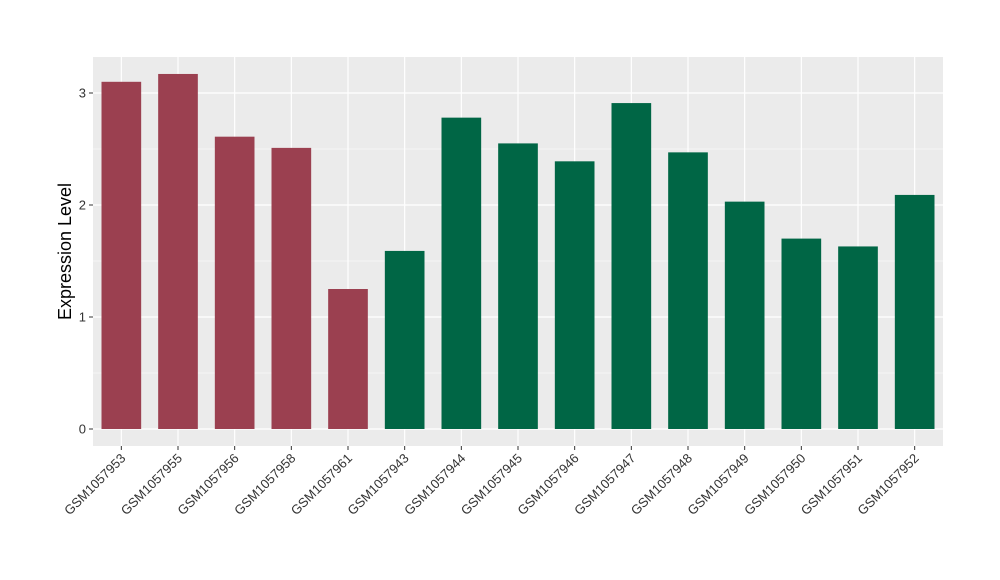  Describe the element at coordinates (404, 339) in the screenshot. I see `bar-GSM1057943` at that location.